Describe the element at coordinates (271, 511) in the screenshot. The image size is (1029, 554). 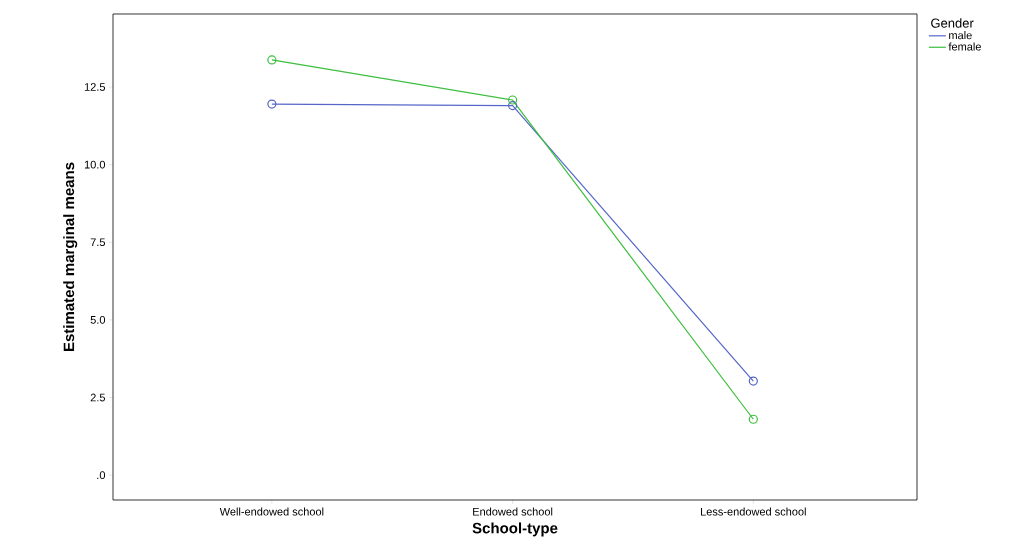
I see `x-tick-label: Well-endowed school` at that location.